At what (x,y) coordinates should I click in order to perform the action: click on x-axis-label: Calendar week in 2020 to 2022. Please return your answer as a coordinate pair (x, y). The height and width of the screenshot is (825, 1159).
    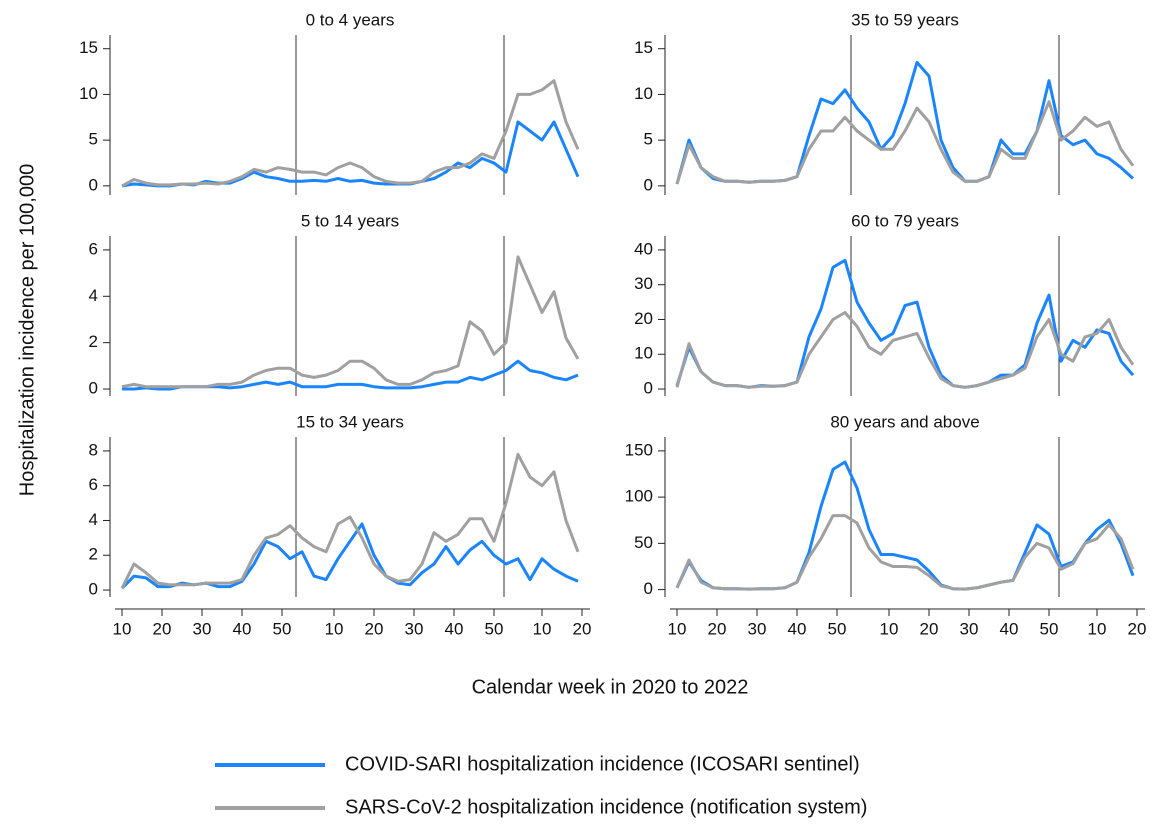
    Looking at the image, I should click on (610, 687).